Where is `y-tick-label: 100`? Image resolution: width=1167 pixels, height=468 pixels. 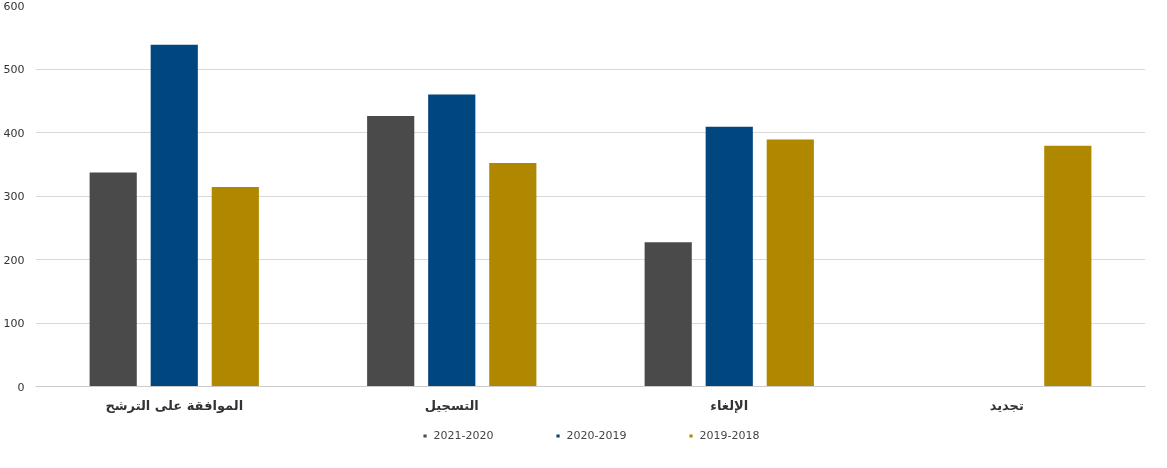
y-tick-label: 100 is located at coordinates (14, 323).